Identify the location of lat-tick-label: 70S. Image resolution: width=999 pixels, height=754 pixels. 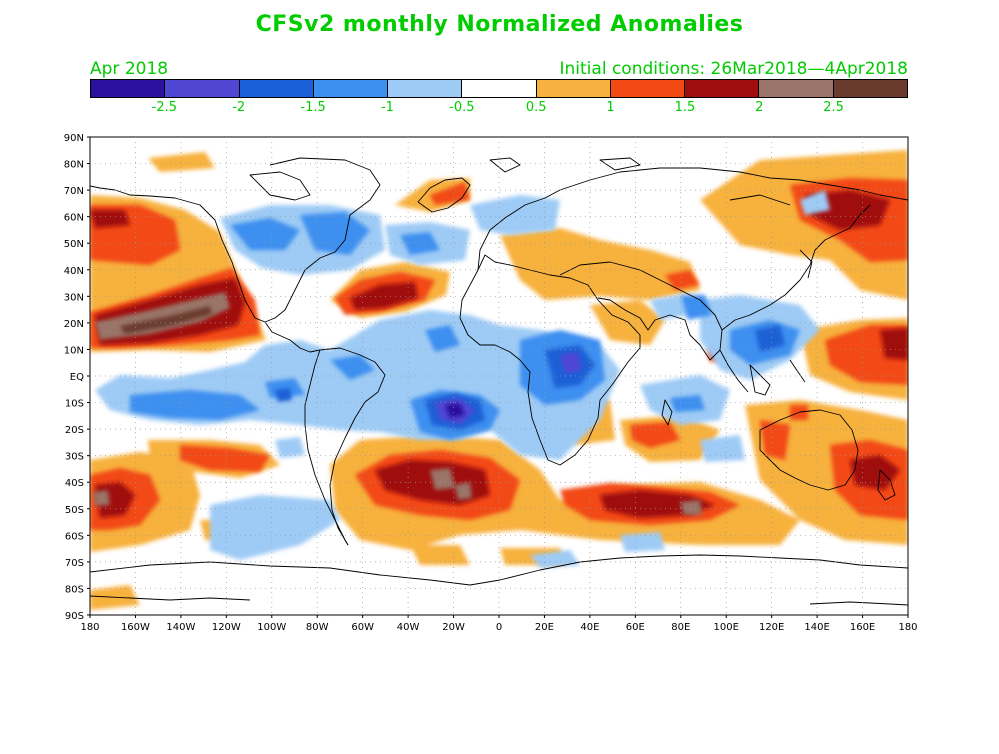
(74, 563).